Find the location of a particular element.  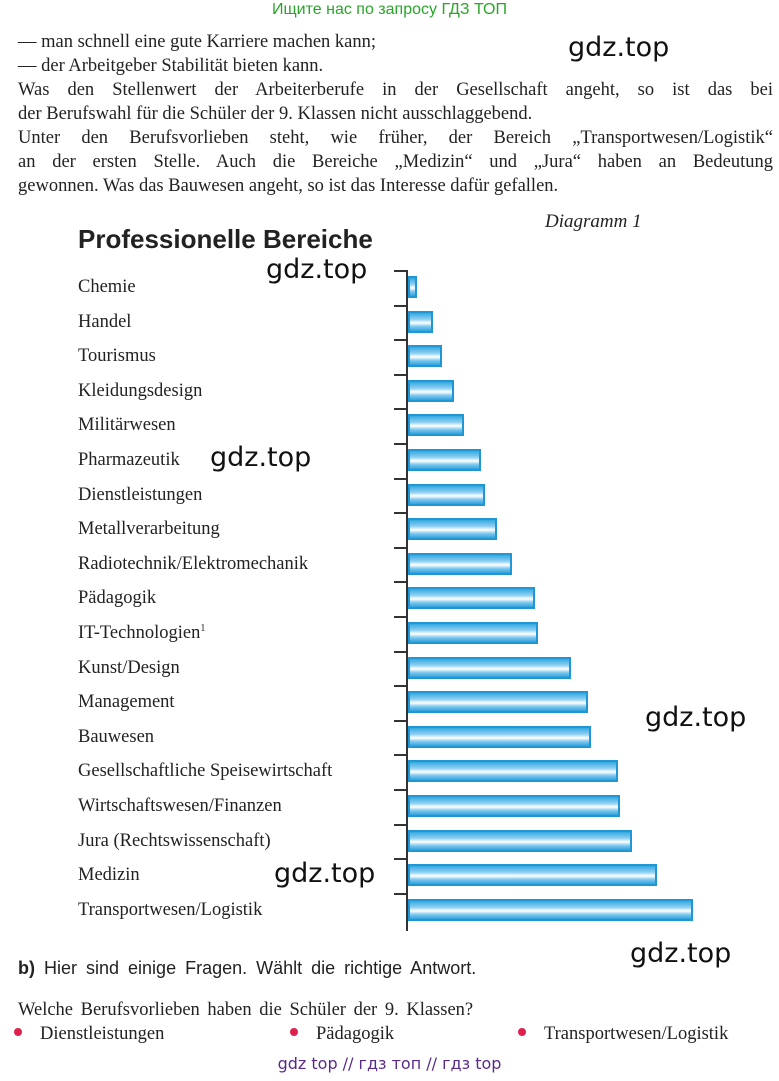

bar-kunst-design is located at coordinates (489, 667).